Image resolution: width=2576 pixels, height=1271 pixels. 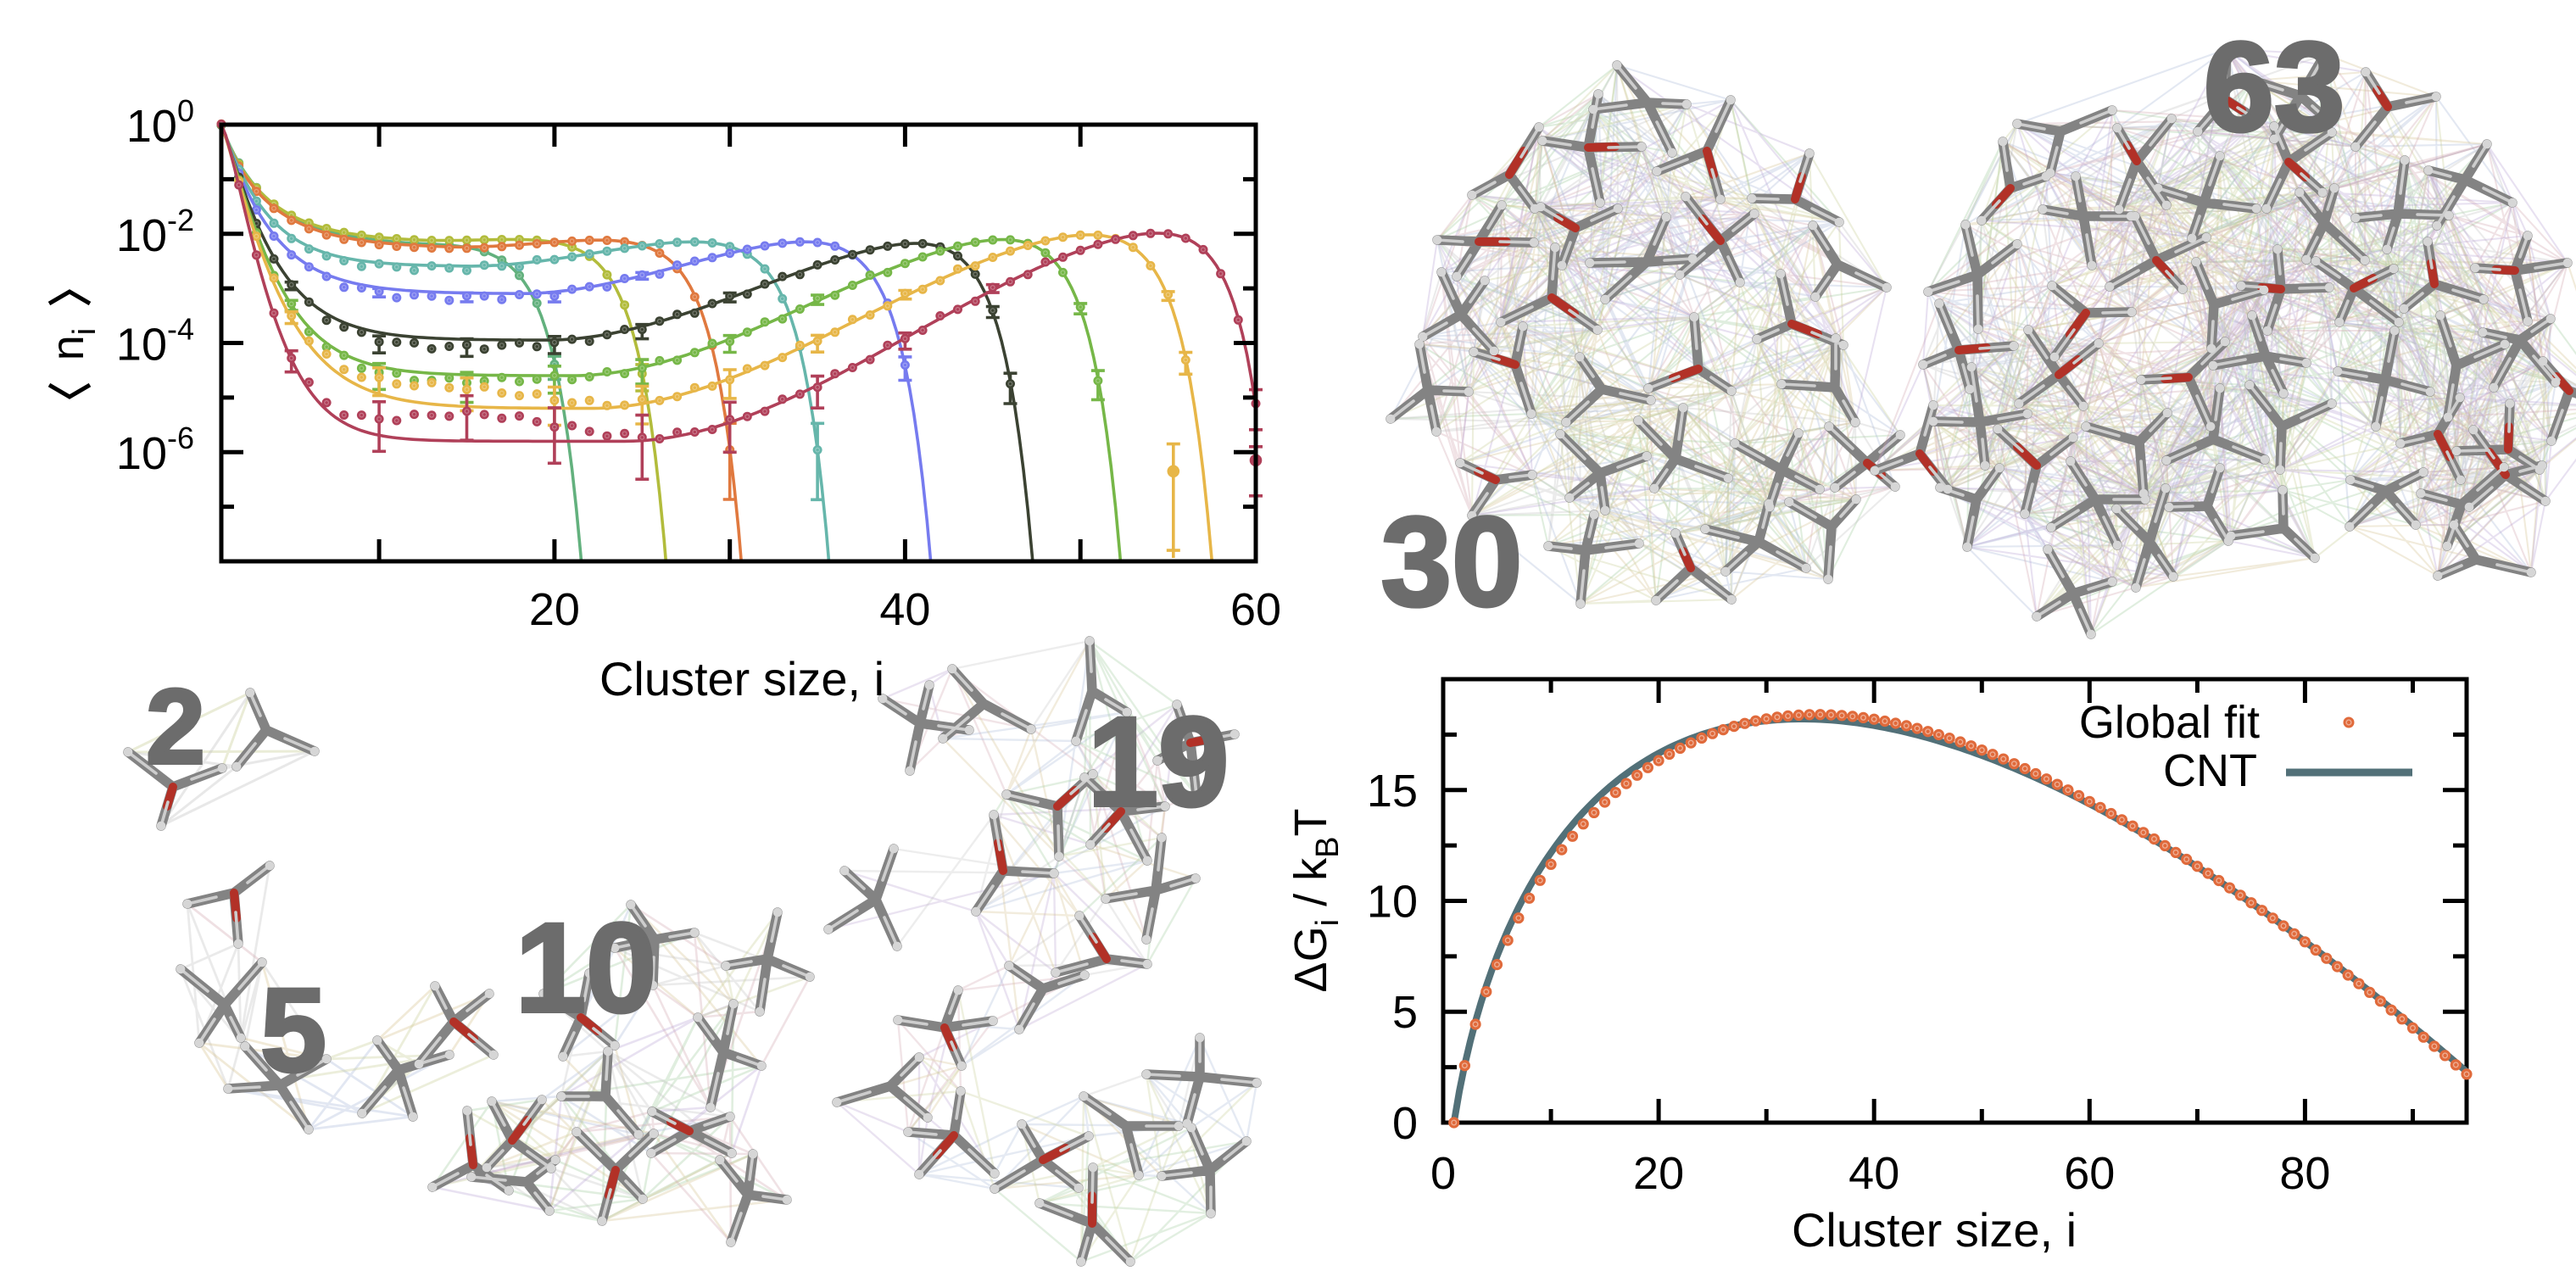 I want to click on svg-text: 15, so click(x=1392, y=791).